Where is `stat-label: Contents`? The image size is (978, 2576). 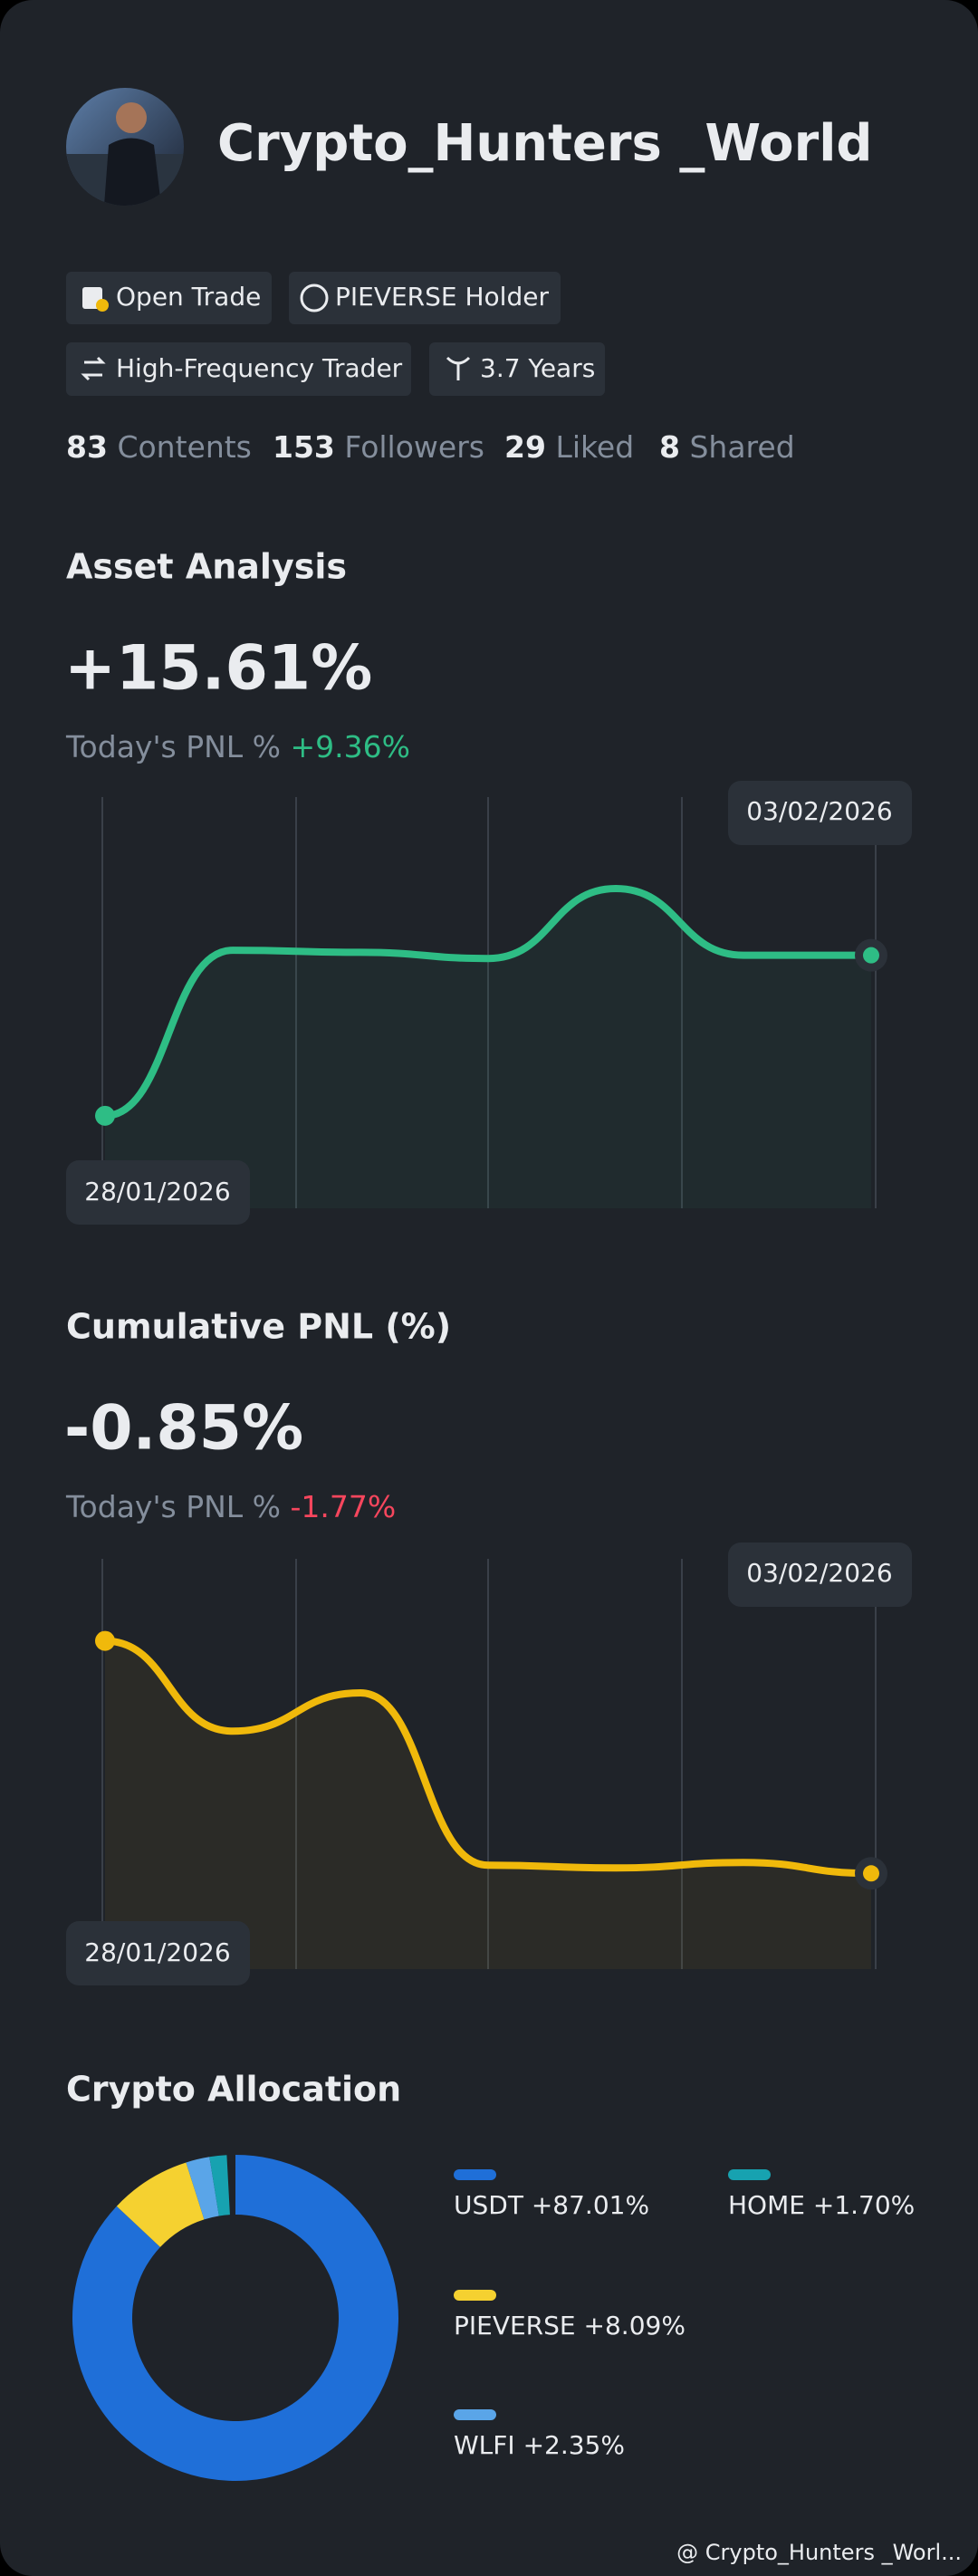 stat-label: Contents is located at coordinates (184, 447).